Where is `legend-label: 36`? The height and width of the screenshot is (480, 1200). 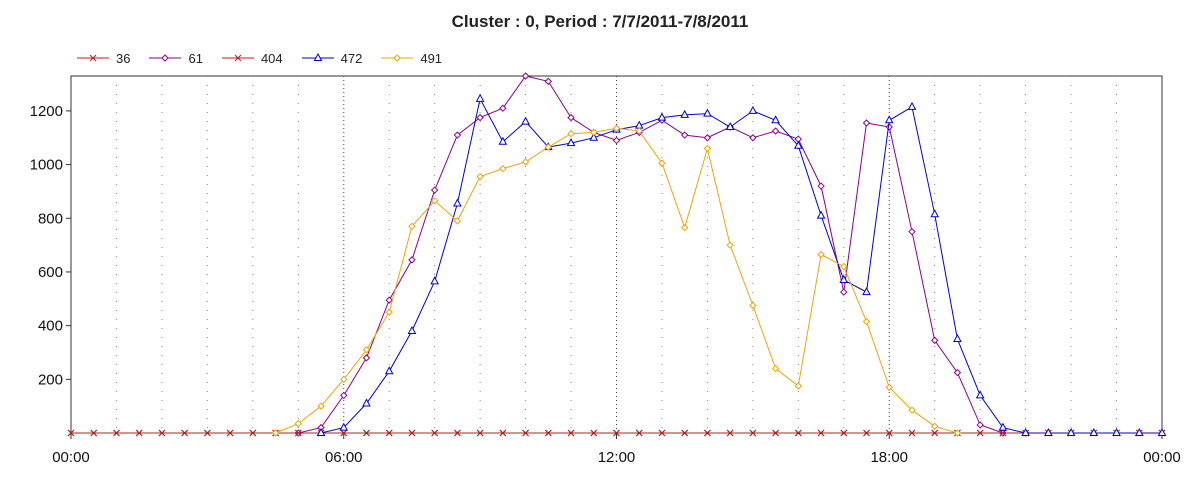
legend-label: 36 is located at coordinates (123, 58).